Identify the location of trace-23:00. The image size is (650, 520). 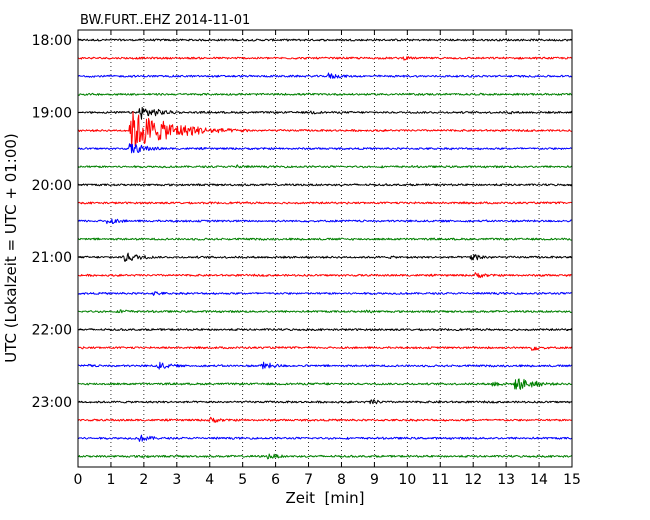
(325, 402).